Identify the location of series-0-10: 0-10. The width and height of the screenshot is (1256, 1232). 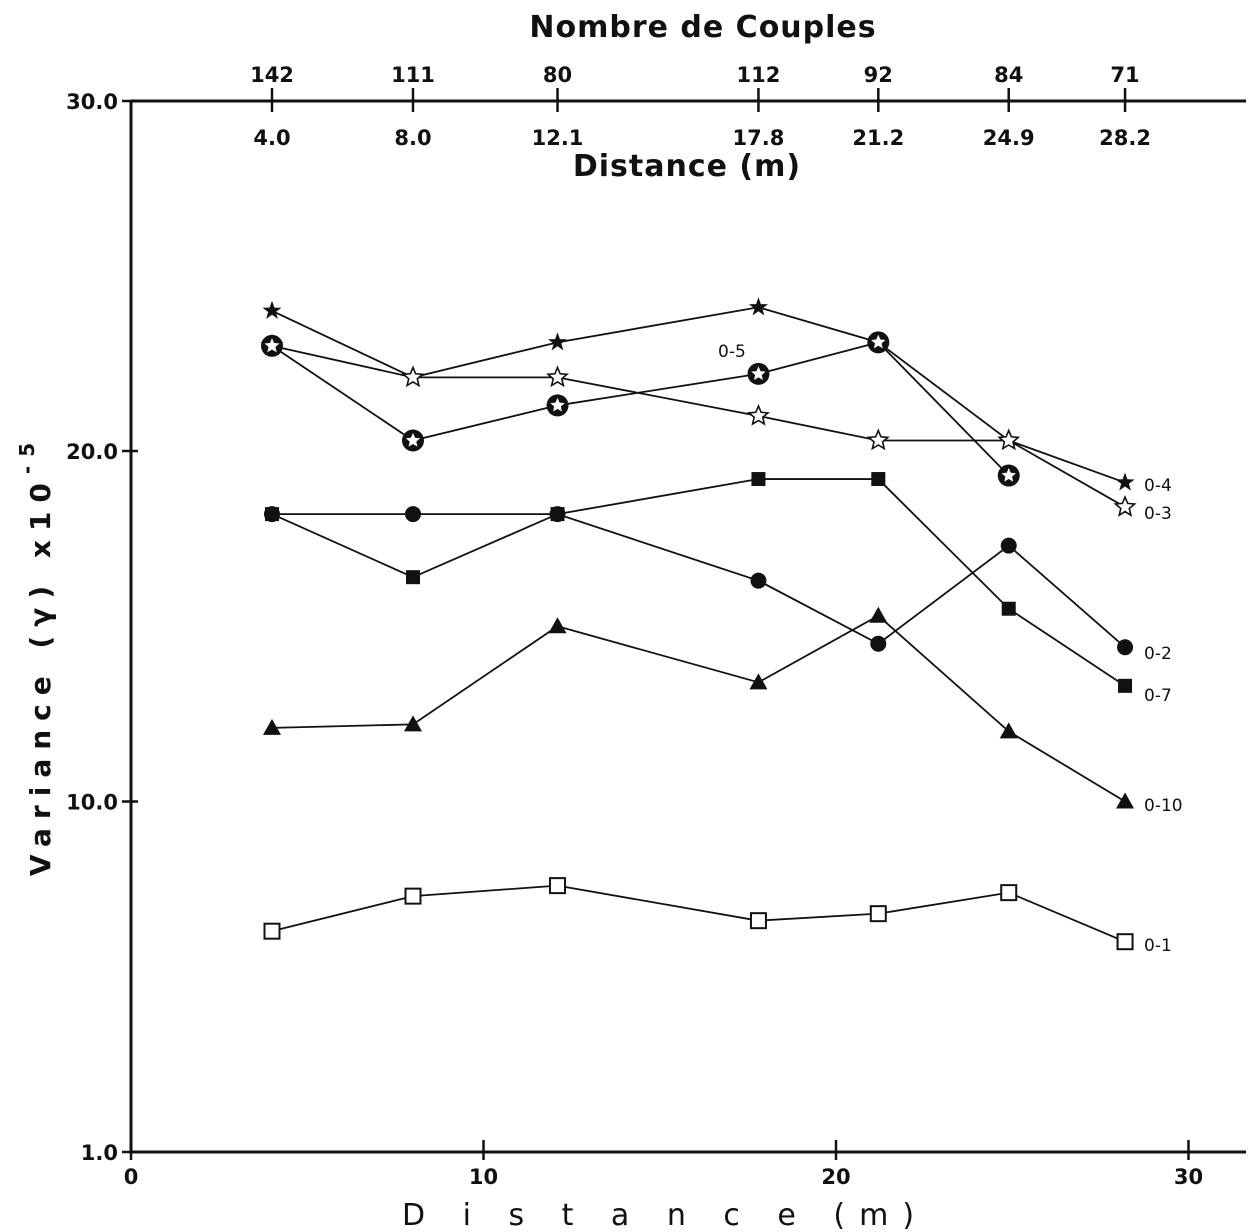
(723, 711).